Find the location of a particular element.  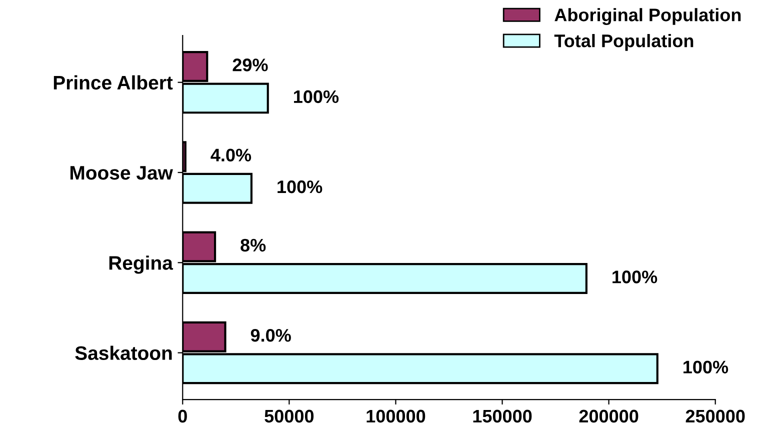

x-tick-label: 50000 is located at coordinates (289, 416).